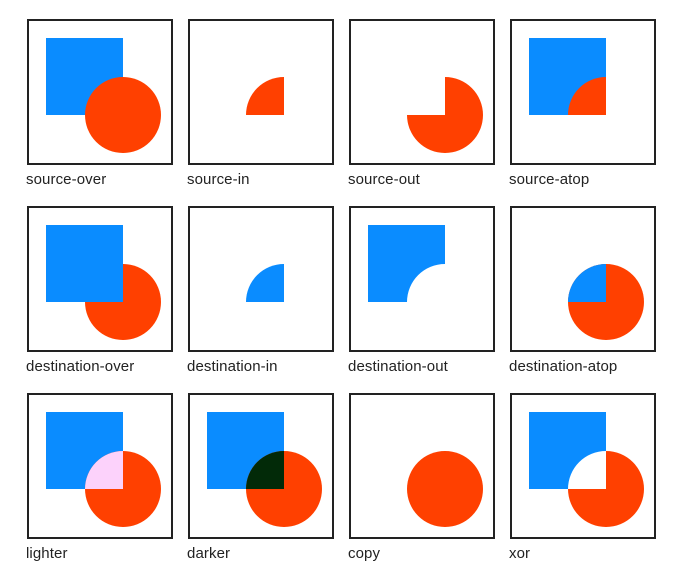  I want to click on composite-cell-darker: darker, so click(260, 478).